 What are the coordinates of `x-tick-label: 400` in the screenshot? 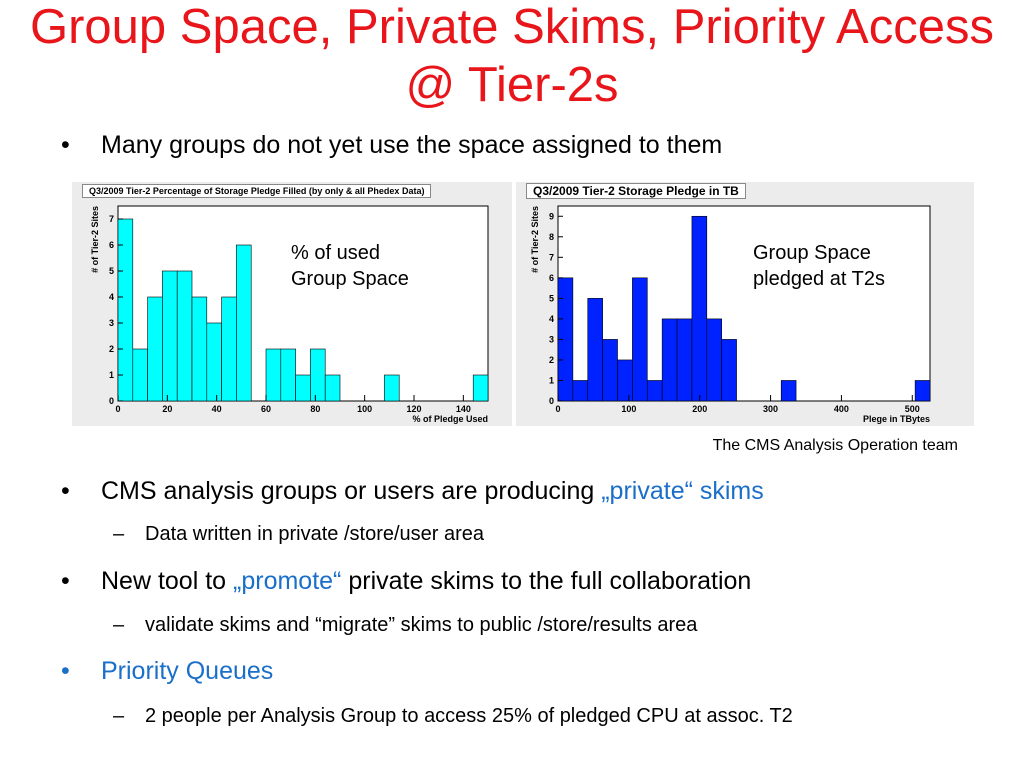 It's located at (841, 409).